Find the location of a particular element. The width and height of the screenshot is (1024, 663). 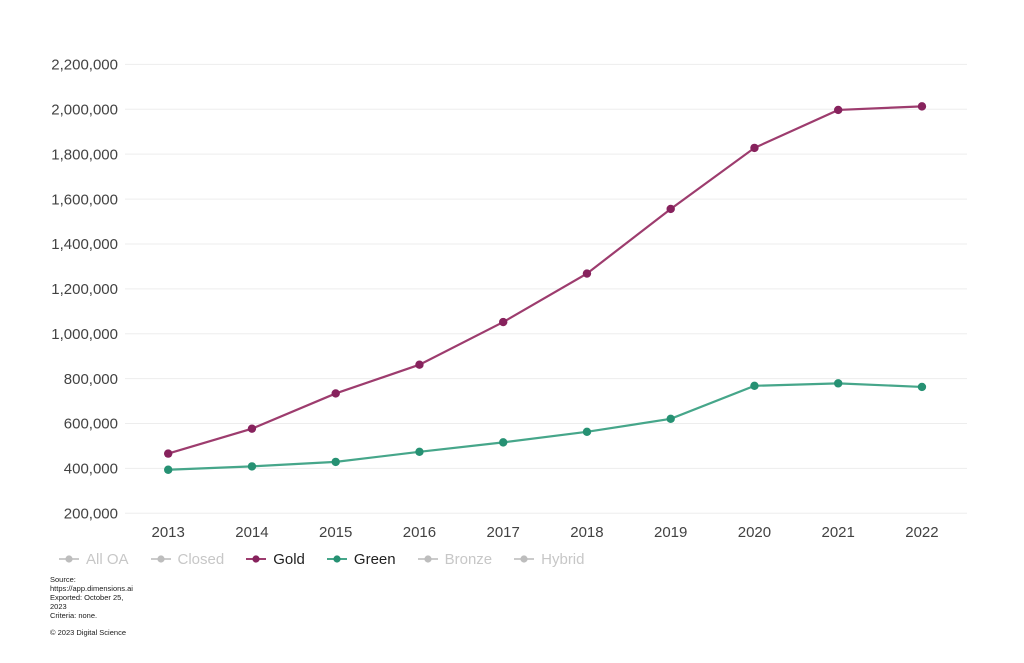

y-axis-tick-label: 1,600,000 is located at coordinates (84, 199).